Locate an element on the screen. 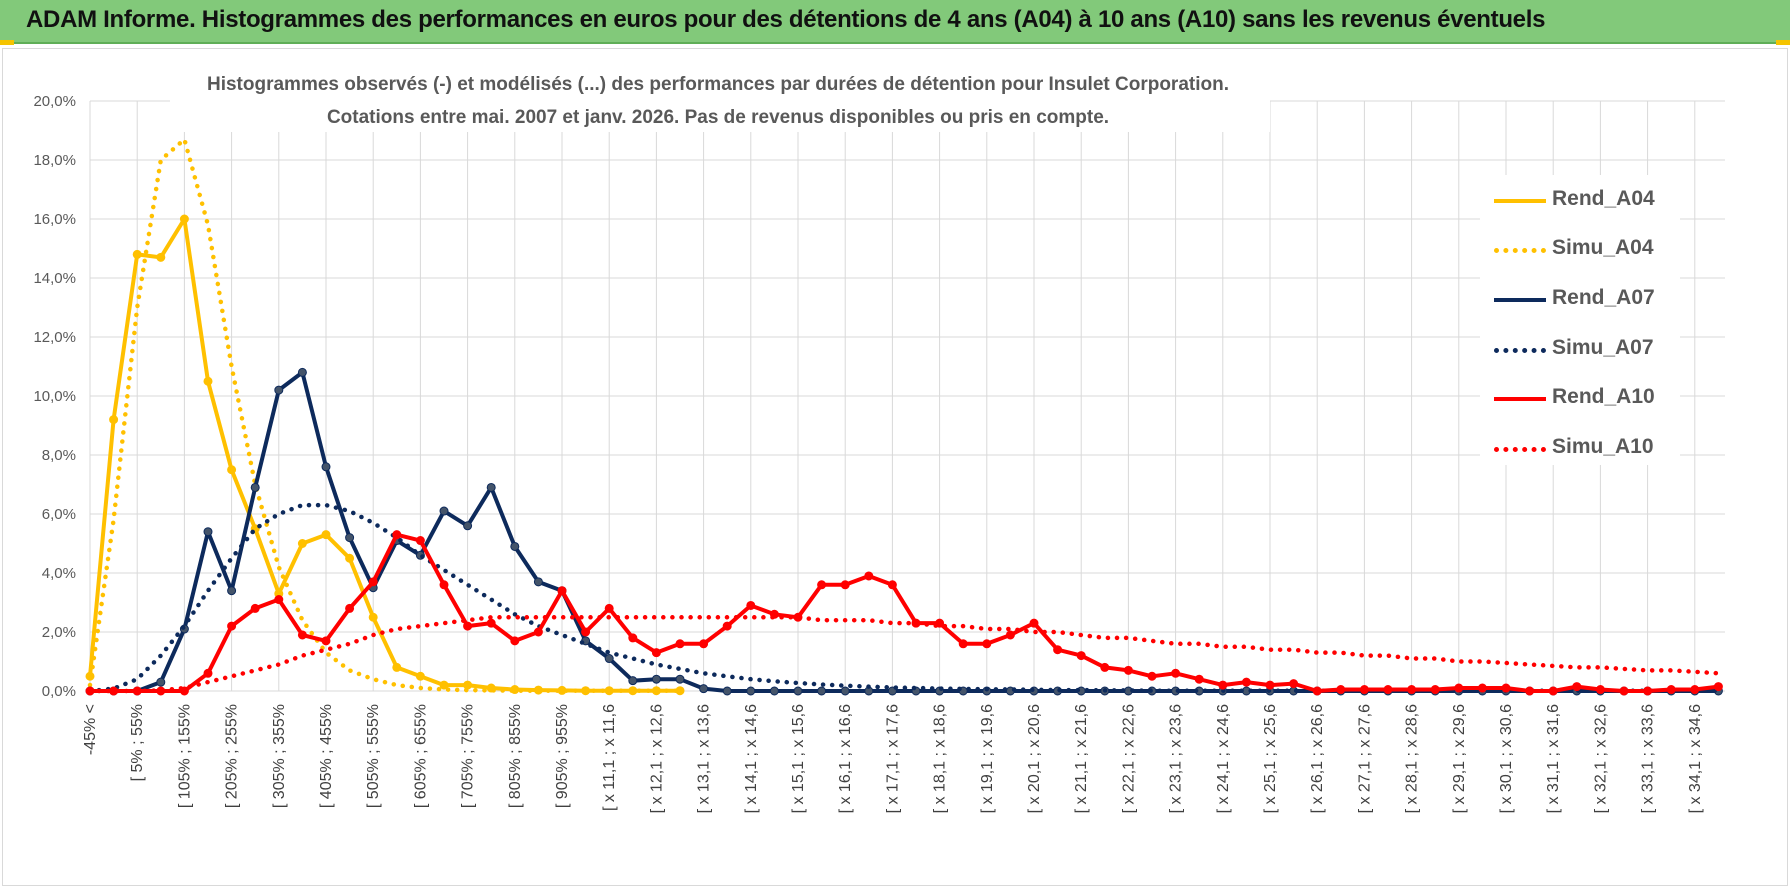  x-tick-label: [ 505% ; 555% is located at coordinates (373, 756).